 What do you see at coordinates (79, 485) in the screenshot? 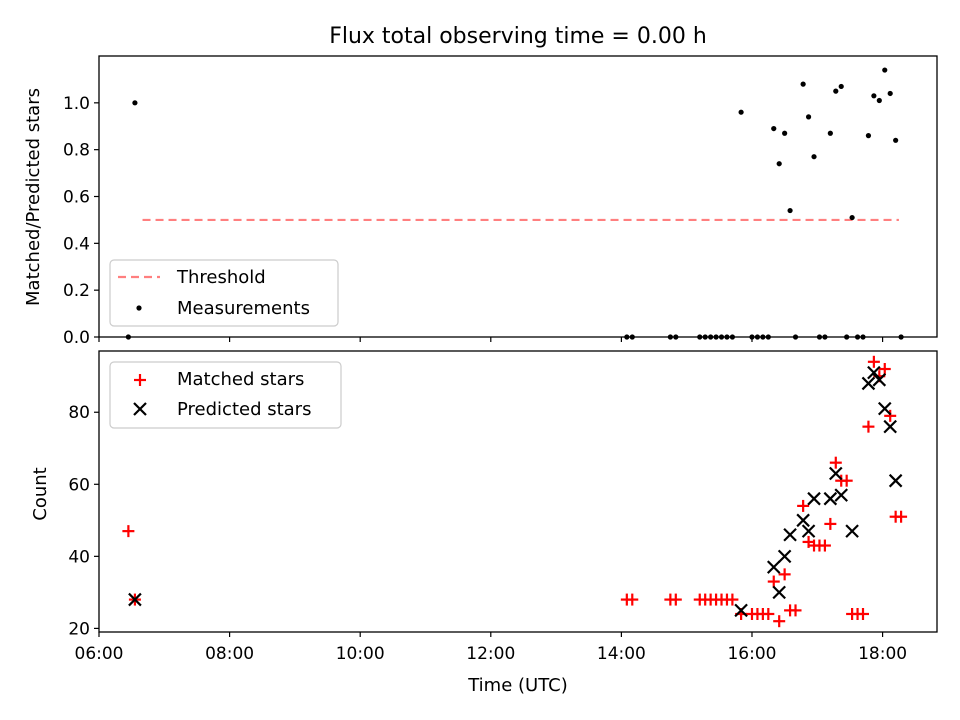
I see `count-y-tick-label: 60` at bounding box center [79, 485].